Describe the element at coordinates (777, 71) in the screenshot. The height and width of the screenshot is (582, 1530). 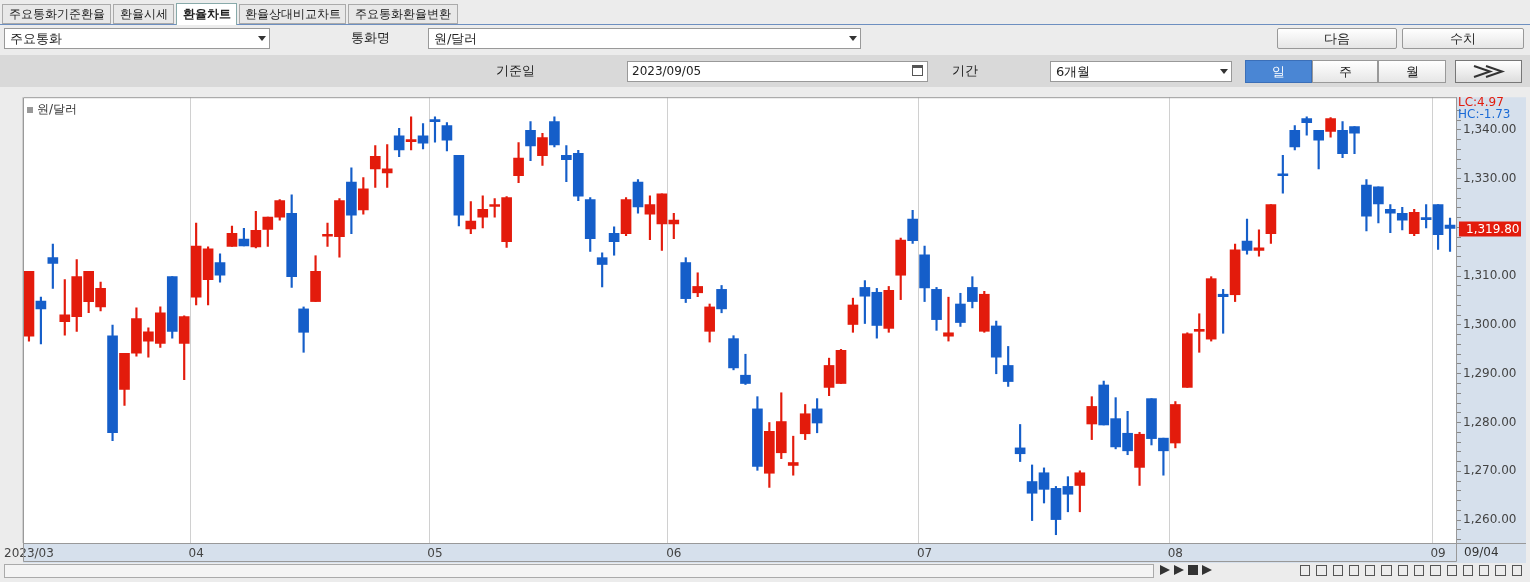
I see `text: 2023/09/05` at that location.